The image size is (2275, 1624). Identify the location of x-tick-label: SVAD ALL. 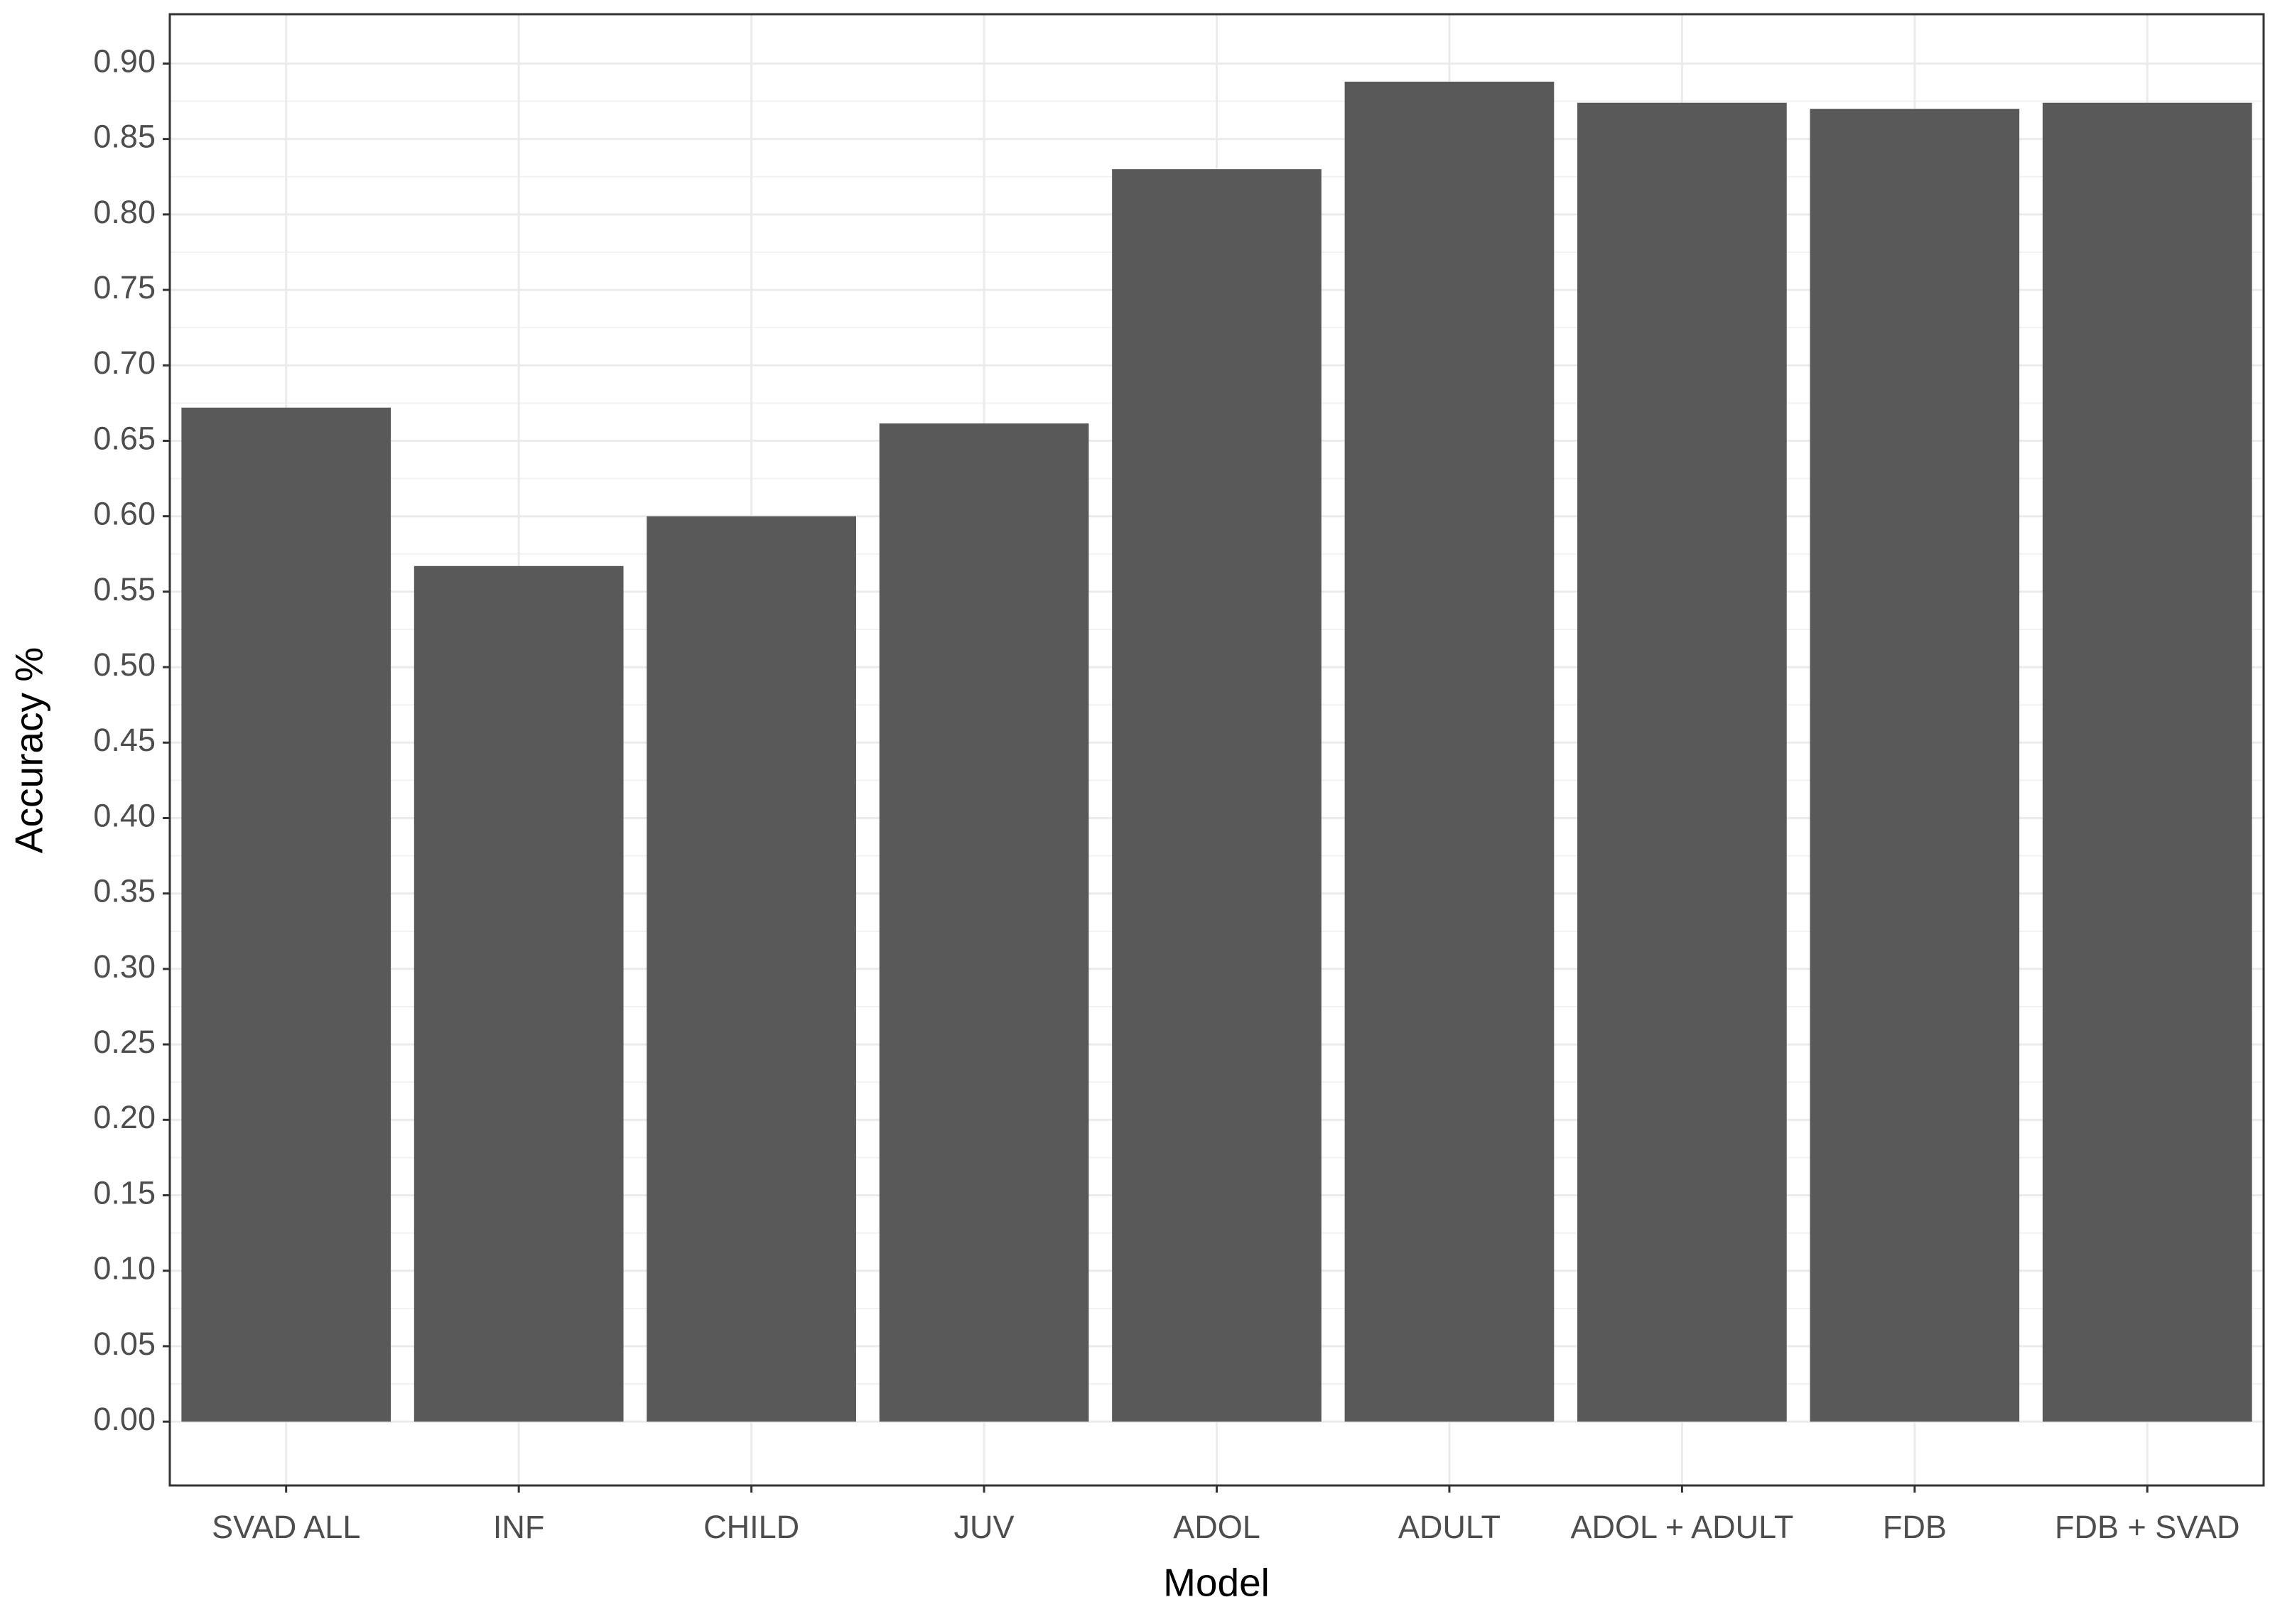
(286, 1527).